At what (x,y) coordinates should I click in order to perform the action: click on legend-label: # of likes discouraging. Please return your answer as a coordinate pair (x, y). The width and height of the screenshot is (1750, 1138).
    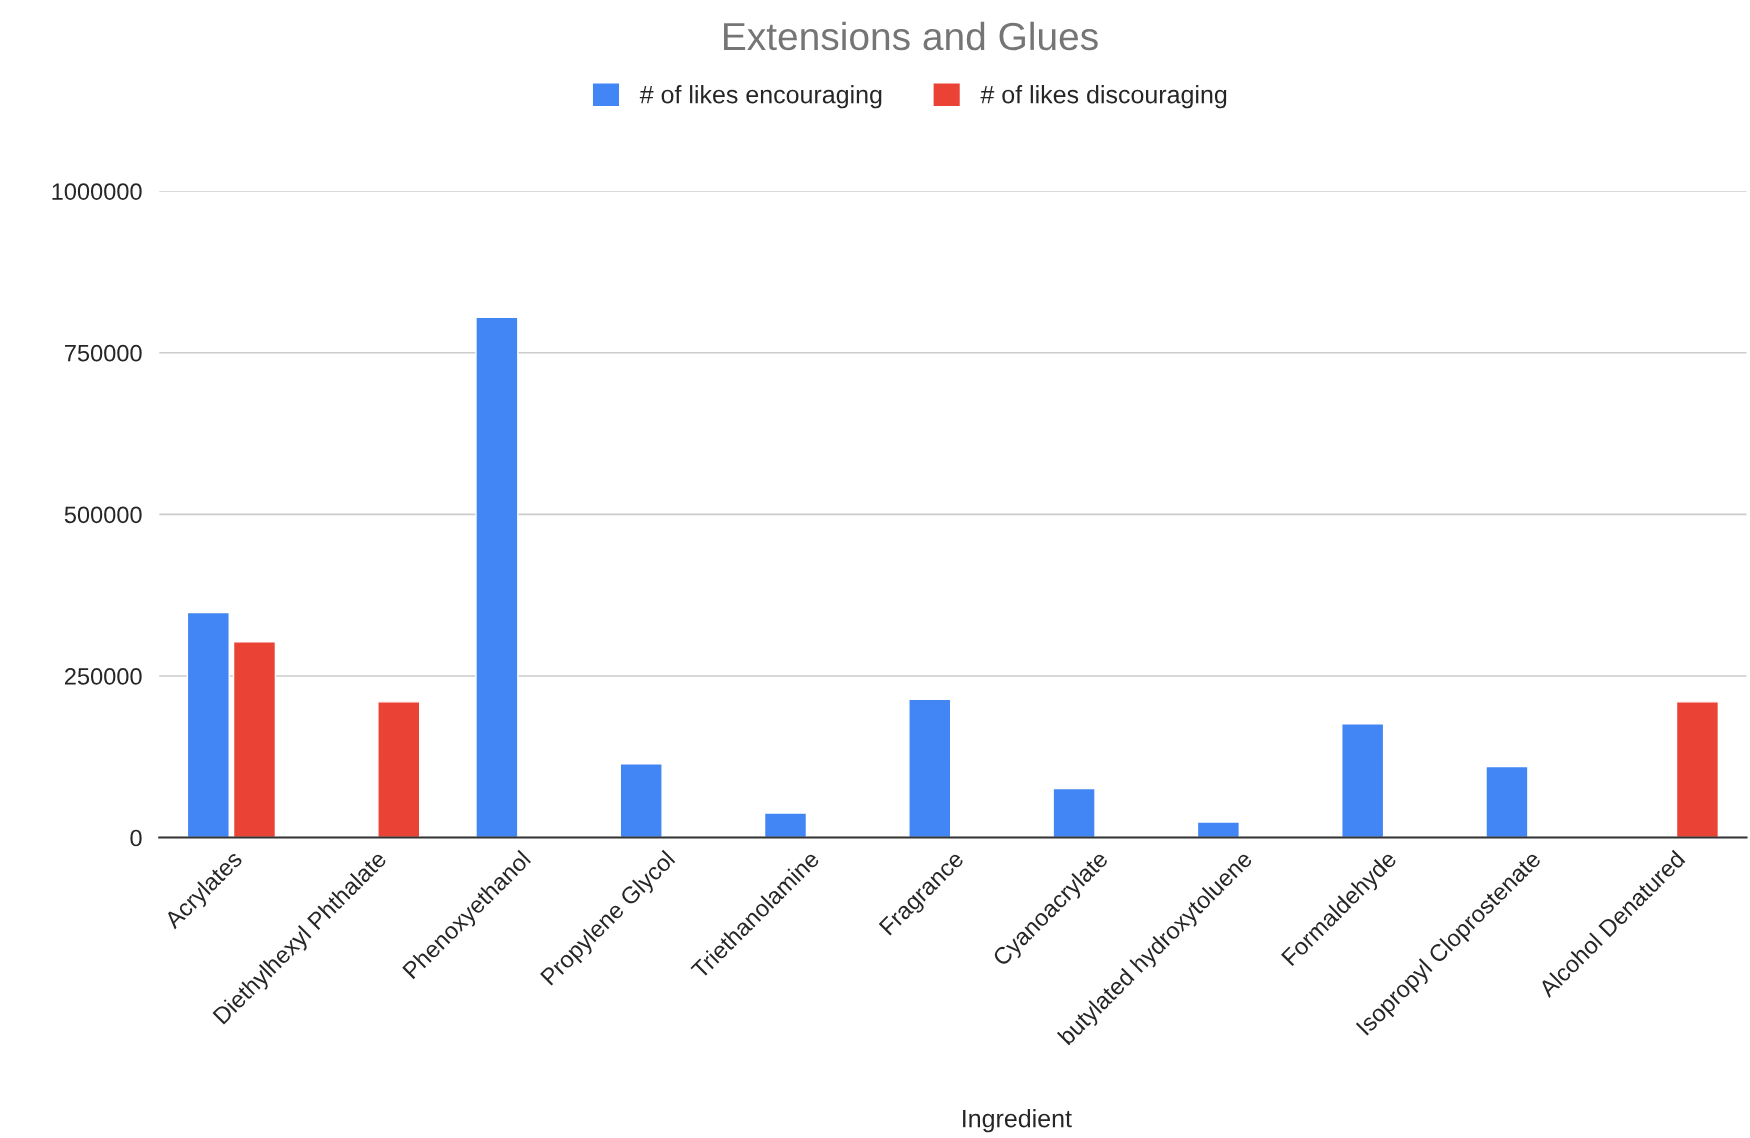
    Looking at the image, I should click on (1103, 97).